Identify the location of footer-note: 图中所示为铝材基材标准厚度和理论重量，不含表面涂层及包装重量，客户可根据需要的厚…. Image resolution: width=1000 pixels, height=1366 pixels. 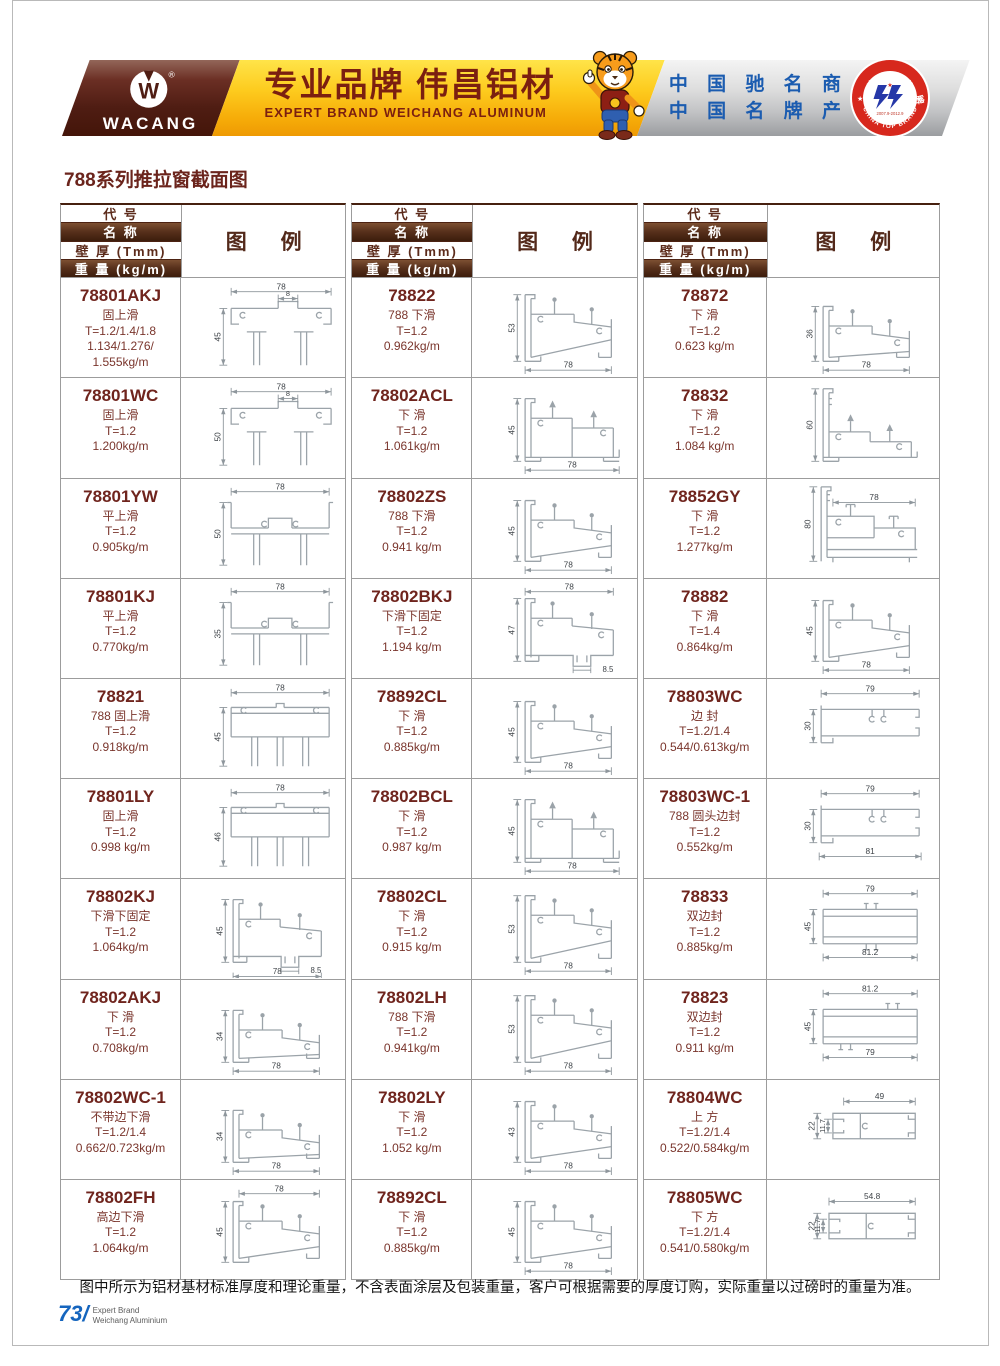
(500, 1288).